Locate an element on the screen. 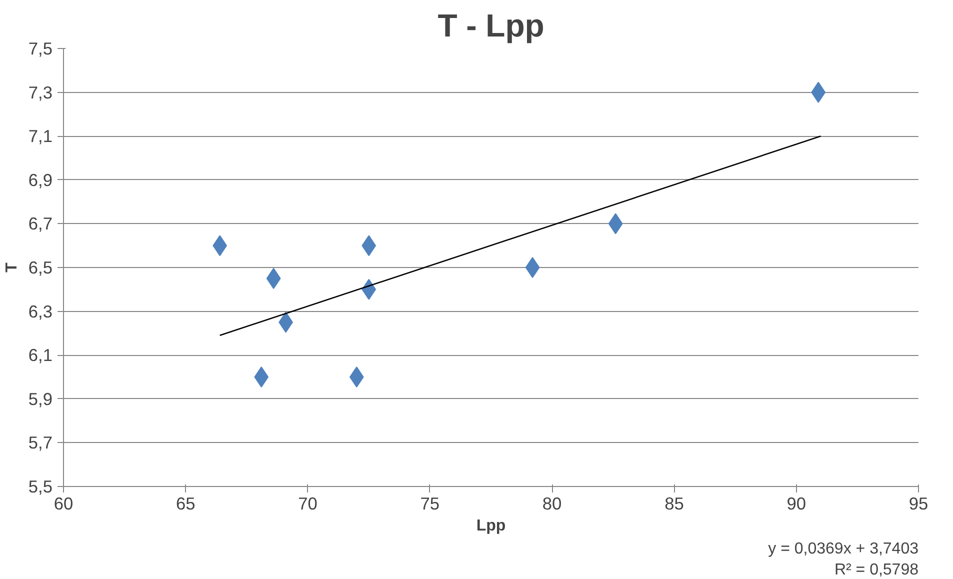 The image size is (953, 579). y-tick-label: 5,7 is located at coordinates (40, 442).